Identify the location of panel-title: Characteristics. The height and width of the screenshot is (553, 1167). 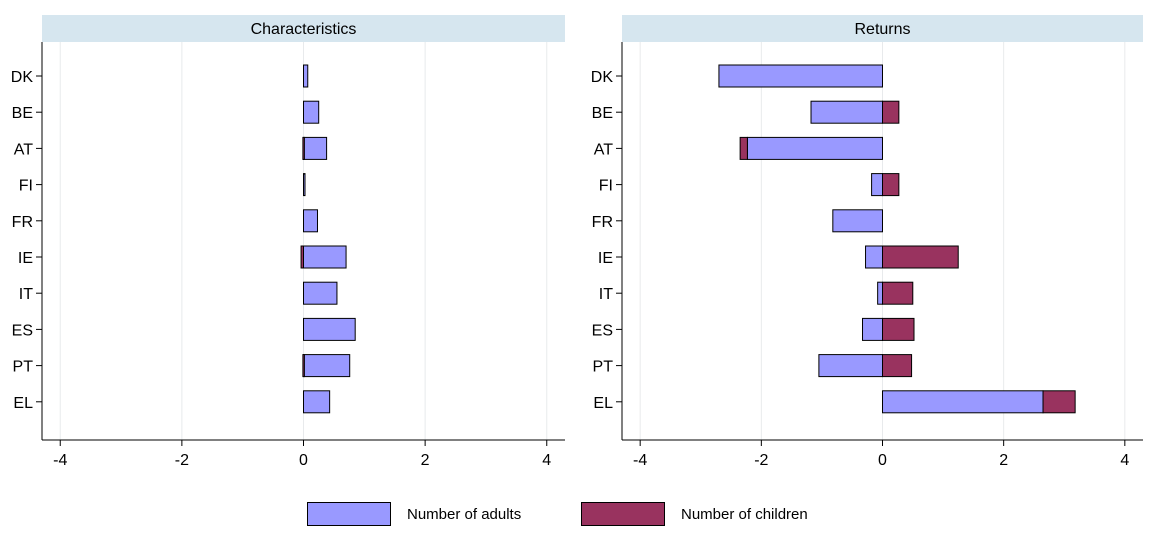
(304, 29).